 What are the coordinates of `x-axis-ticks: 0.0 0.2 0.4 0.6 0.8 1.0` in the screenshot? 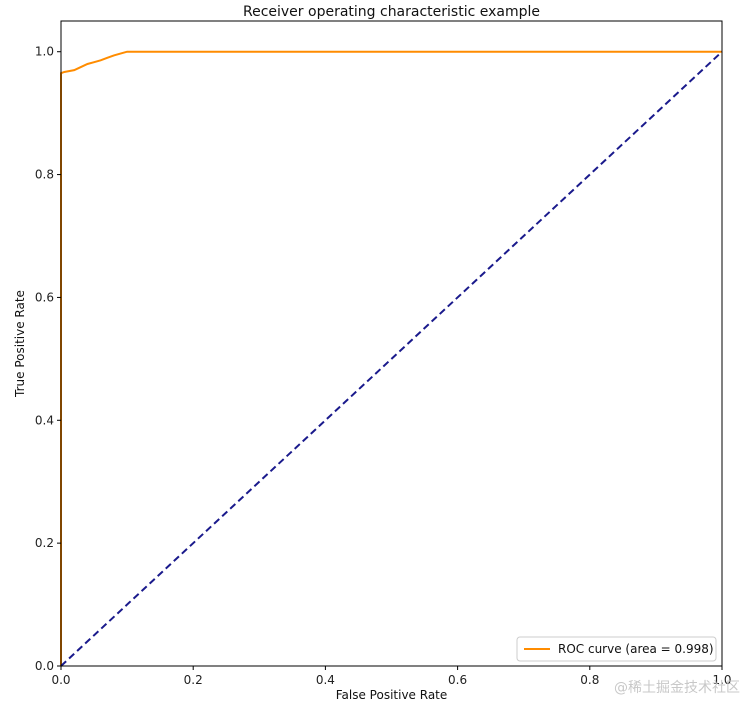 It's located at (391, 676).